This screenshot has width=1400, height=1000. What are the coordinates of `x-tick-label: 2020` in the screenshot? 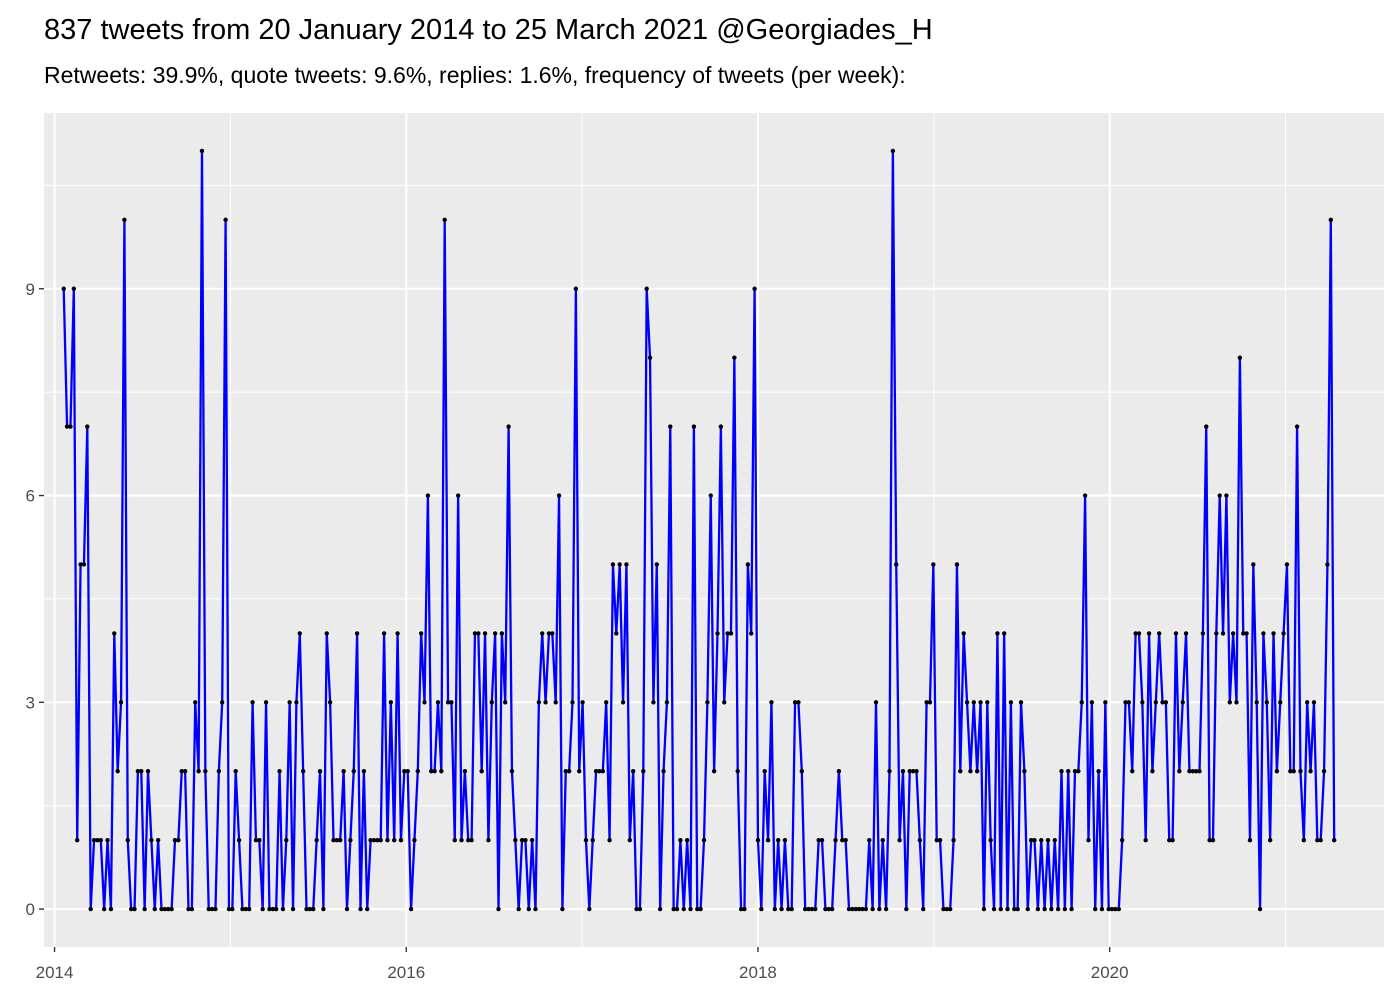 It's located at (1110, 972).